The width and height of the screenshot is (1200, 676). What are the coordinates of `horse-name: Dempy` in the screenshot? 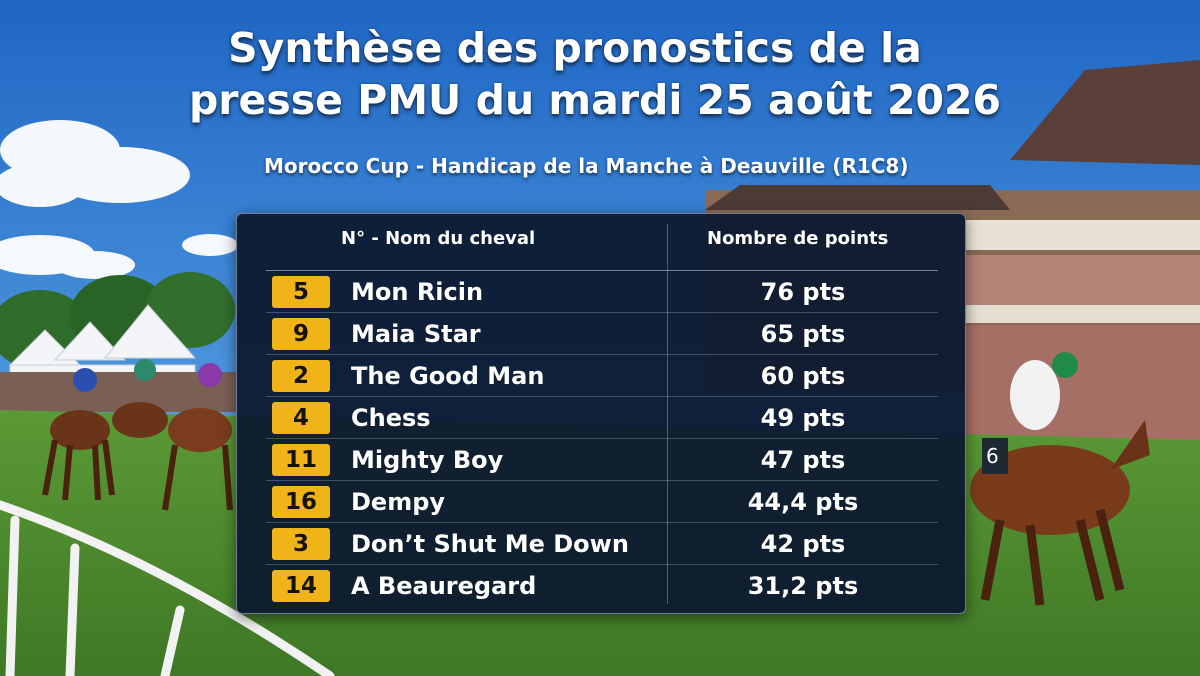 It's located at (398, 502).